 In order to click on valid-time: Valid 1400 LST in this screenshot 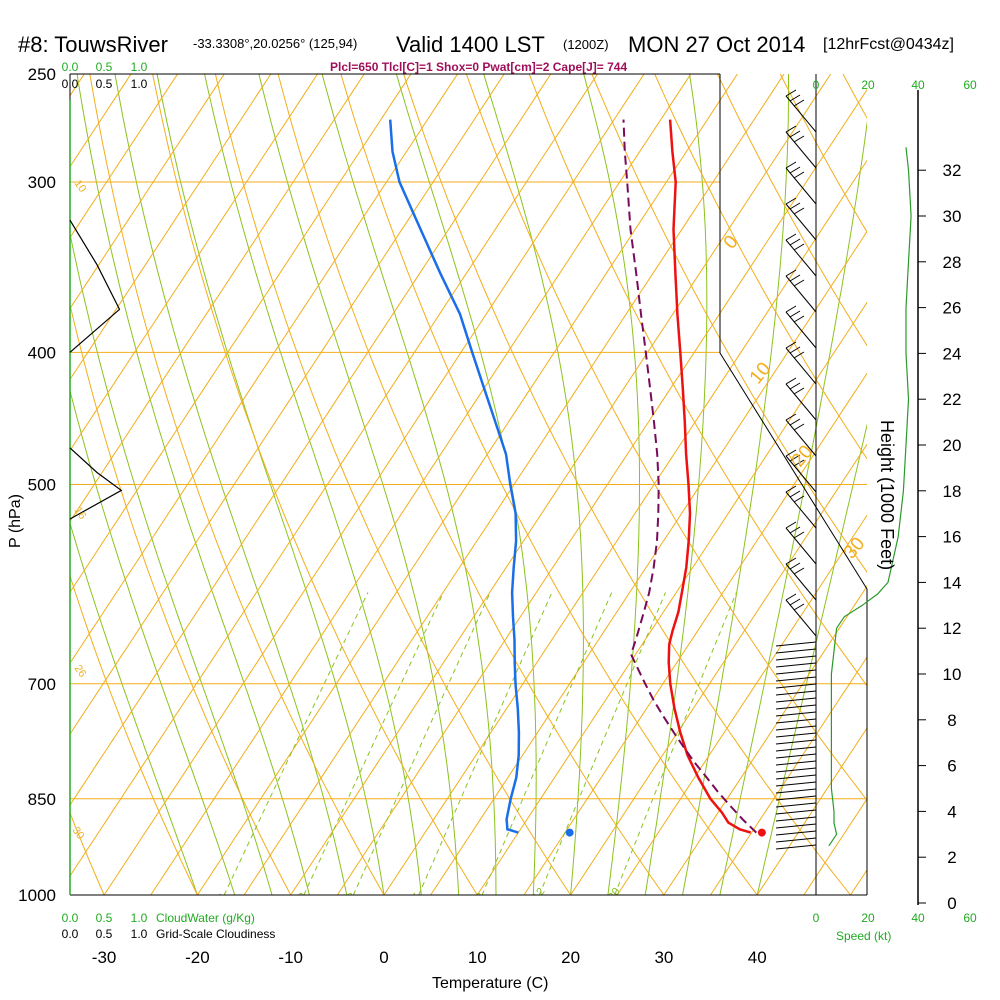, I will do `click(470, 44)`.